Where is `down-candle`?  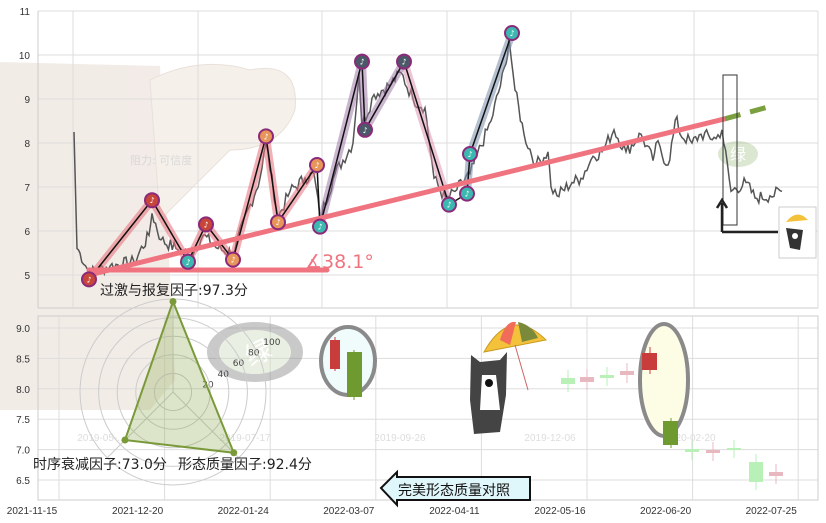 down-candle is located at coordinates (354, 374).